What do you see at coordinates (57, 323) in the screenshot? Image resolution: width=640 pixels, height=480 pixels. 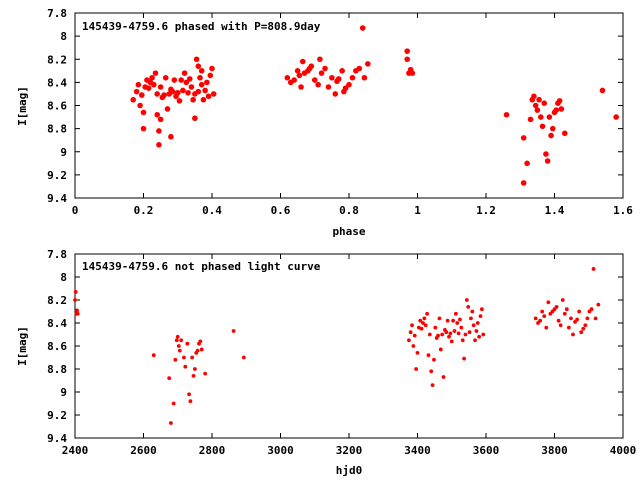 I see `unphased-y-tick-label: 8.4` at bounding box center [57, 323].